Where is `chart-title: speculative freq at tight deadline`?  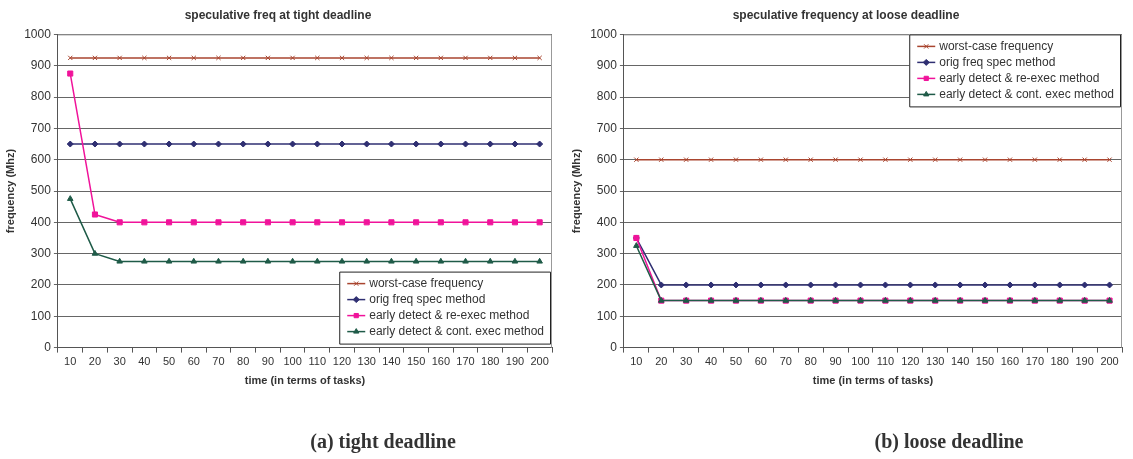 chart-title: speculative freq at tight deadline is located at coordinates (278, 14).